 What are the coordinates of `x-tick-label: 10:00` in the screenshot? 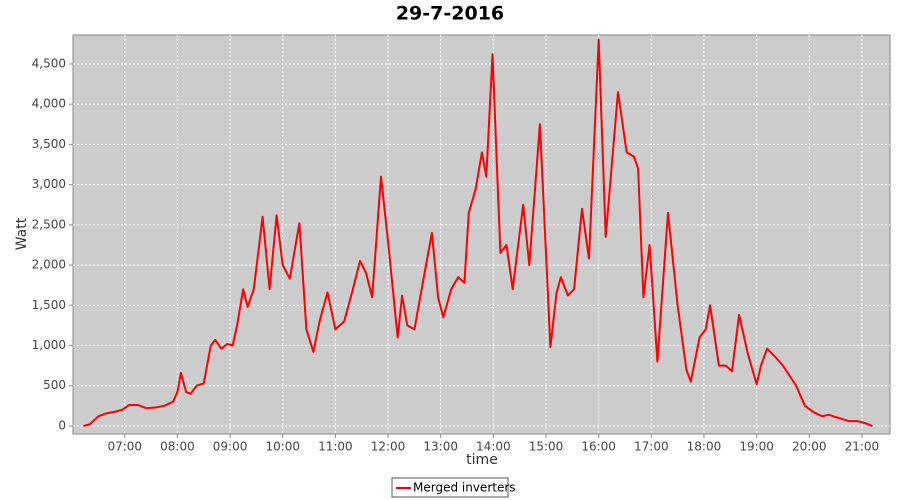 It's located at (282, 447).